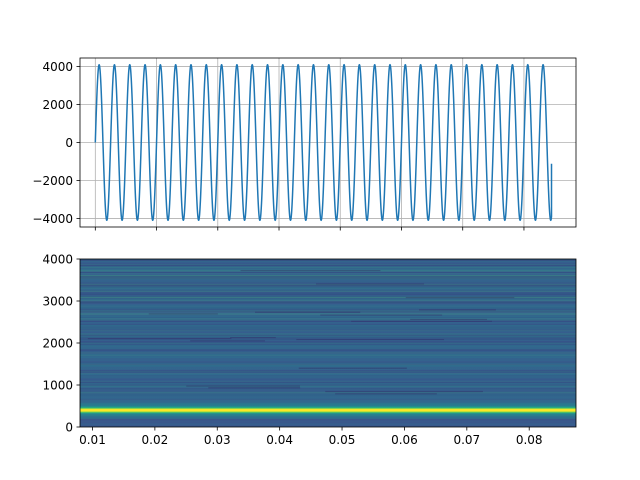 The image size is (640, 480). I want to click on spectrogram-y-tick-label: 2000, so click(57, 343).